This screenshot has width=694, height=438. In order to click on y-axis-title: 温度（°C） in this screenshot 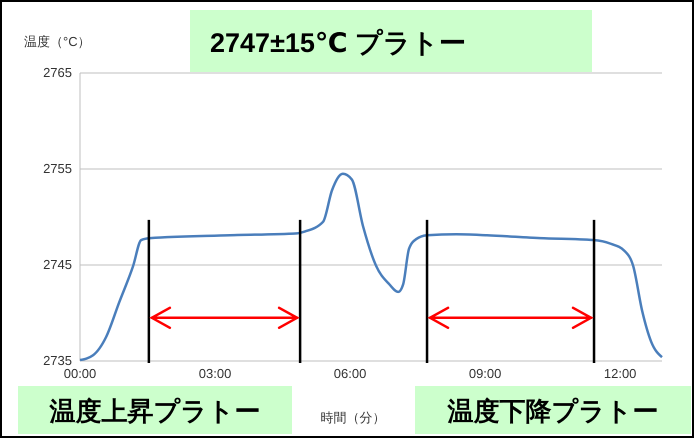, I will do `click(57, 41)`.